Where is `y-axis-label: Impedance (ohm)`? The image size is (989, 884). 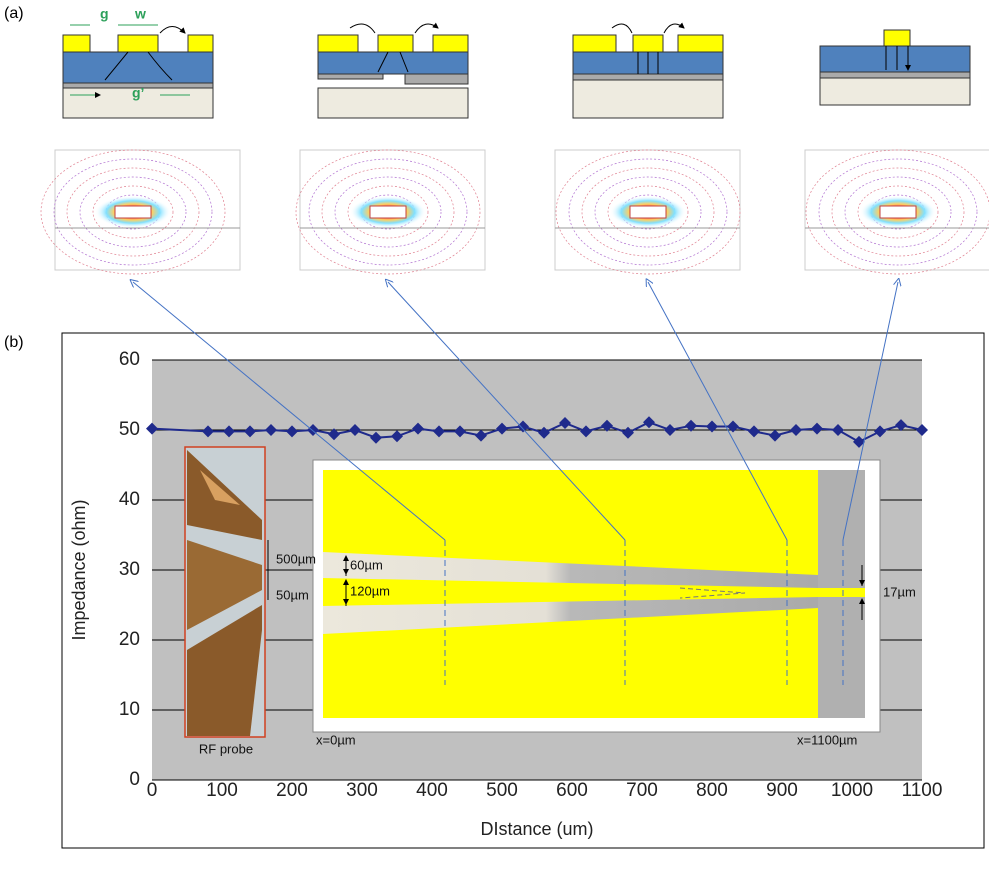
y-axis-label: Impedance (ohm) is located at coordinates (79, 569).